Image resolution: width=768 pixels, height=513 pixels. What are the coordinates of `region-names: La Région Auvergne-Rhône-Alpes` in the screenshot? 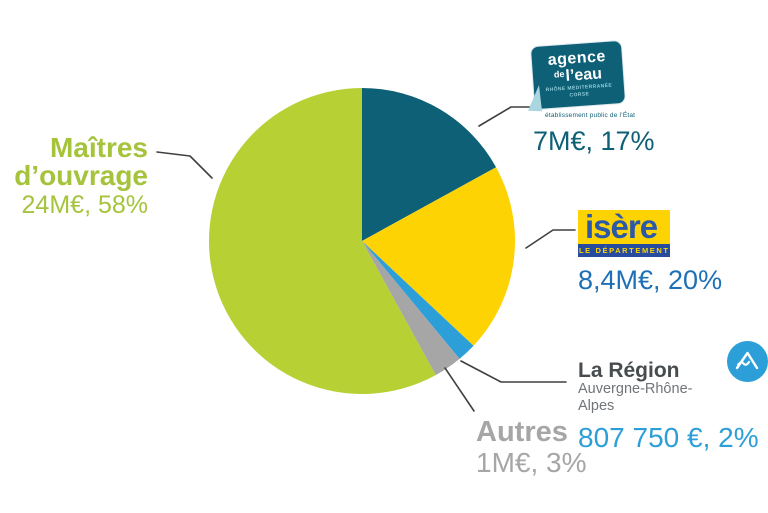 It's located at (650, 387).